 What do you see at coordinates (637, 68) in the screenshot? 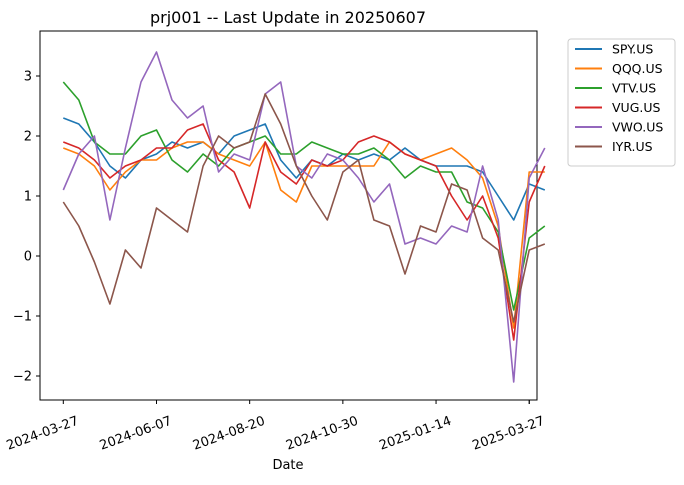
I see `legend-label: QQQ.US` at bounding box center [637, 68].